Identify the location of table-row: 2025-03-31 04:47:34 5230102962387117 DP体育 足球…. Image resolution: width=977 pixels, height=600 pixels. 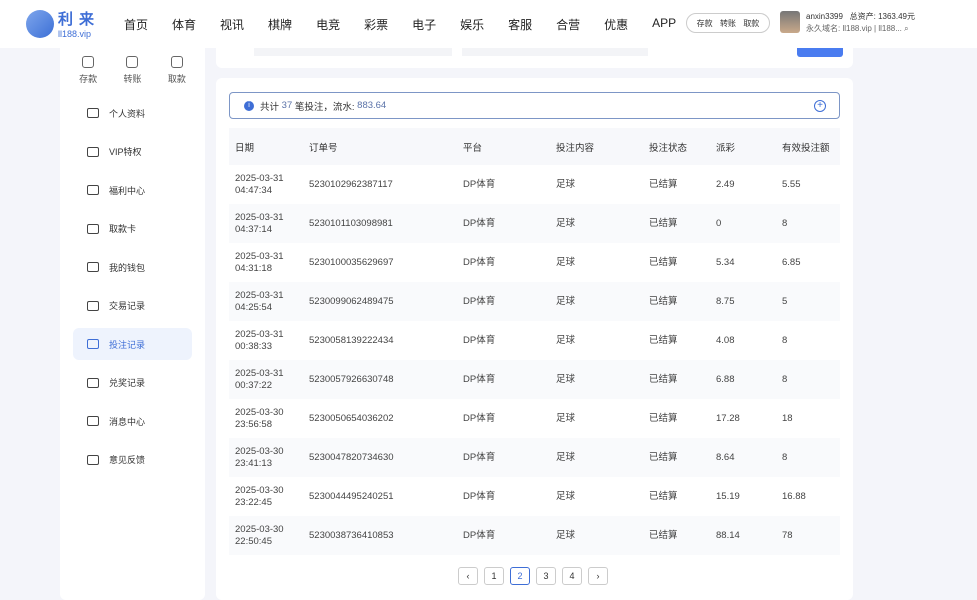
(534, 184).